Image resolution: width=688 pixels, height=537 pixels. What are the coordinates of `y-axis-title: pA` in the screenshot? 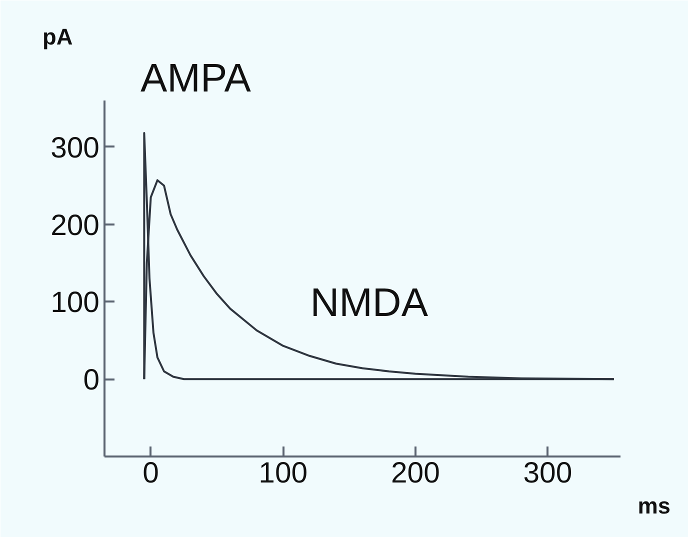 It's located at (57, 37).